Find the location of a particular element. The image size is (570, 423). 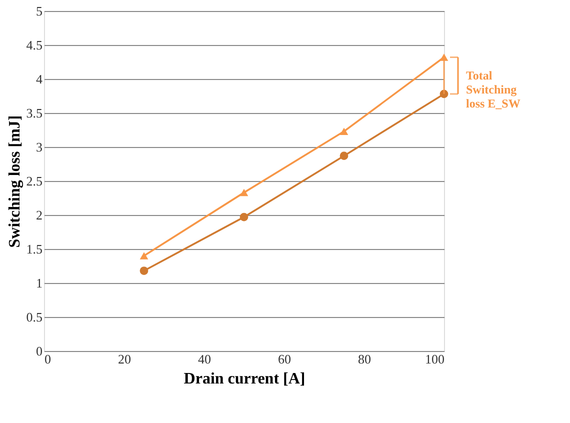

text: Total Switching loss E_SW is located at coordinates (493, 89).